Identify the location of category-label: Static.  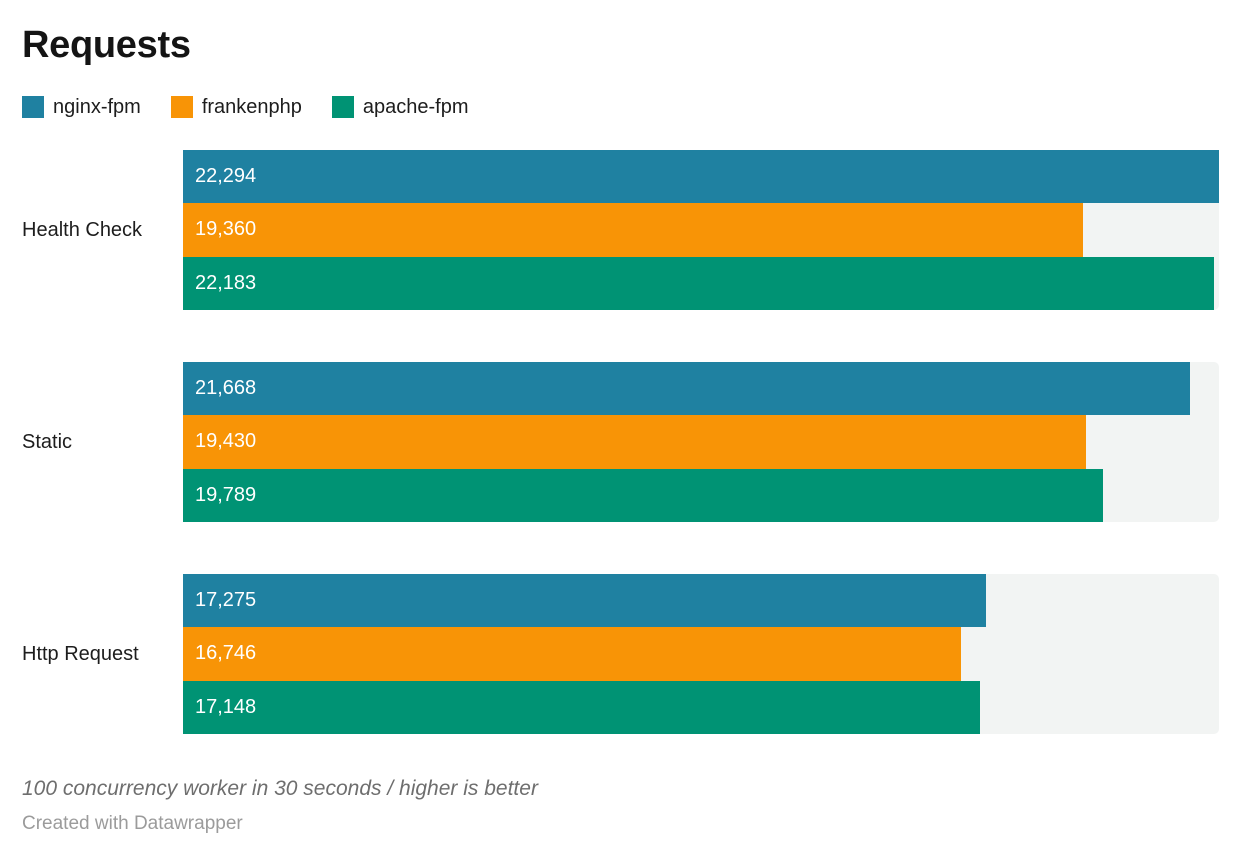
(47, 441).